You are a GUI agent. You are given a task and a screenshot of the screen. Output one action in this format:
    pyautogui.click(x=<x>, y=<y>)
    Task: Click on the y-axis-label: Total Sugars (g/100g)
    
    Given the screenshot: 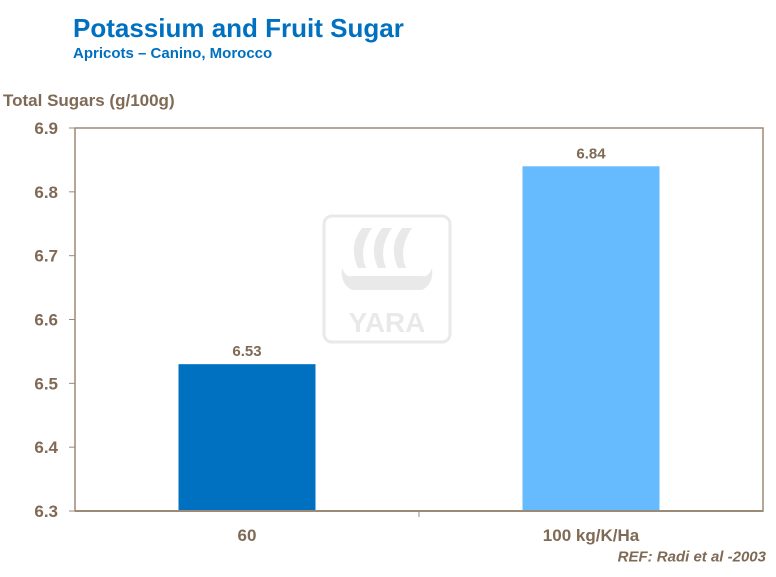 What is the action you would take?
    pyautogui.click(x=89, y=100)
    